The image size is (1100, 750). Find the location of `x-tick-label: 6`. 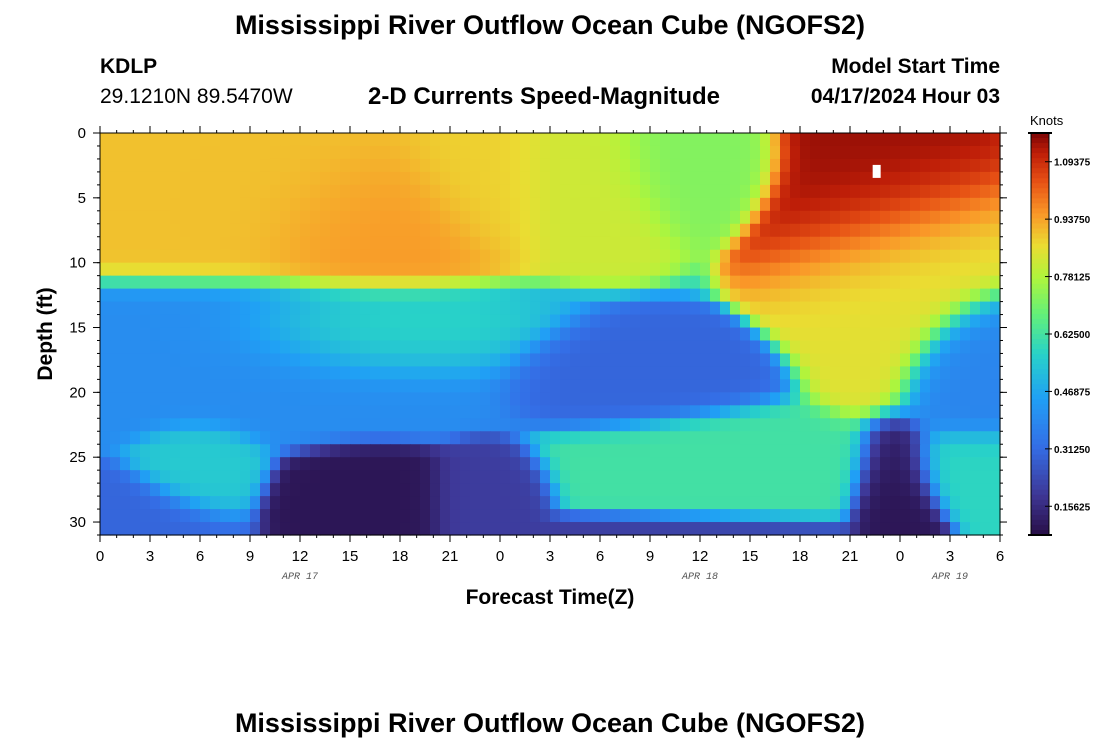

x-tick-label: 6 is located at coordinates (200, 556).